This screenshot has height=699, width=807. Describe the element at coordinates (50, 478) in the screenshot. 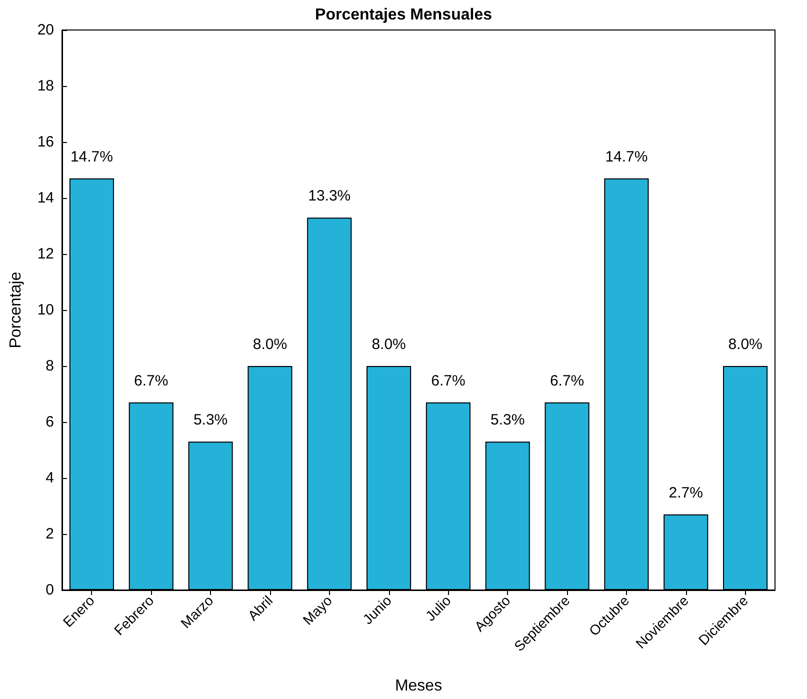

I see `y-tick-label: 4` at that location.